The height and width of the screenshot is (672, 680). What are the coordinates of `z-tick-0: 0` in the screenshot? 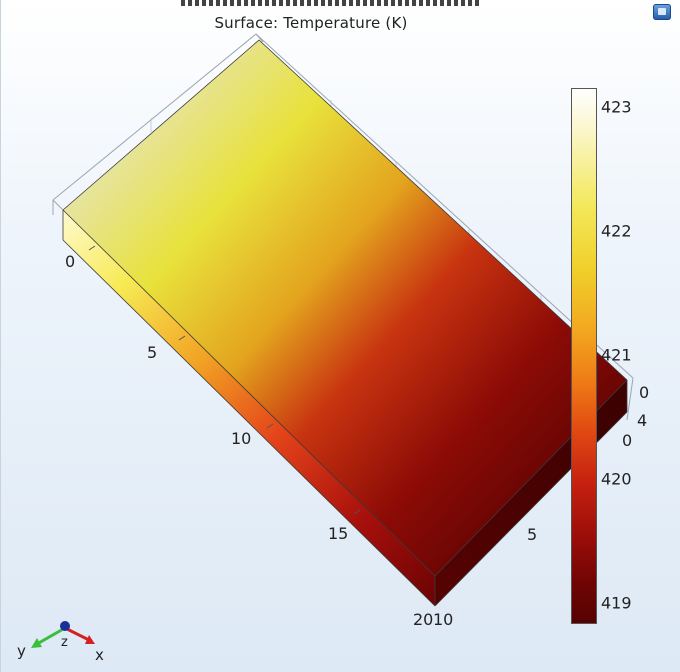 It's located at (644, 392).